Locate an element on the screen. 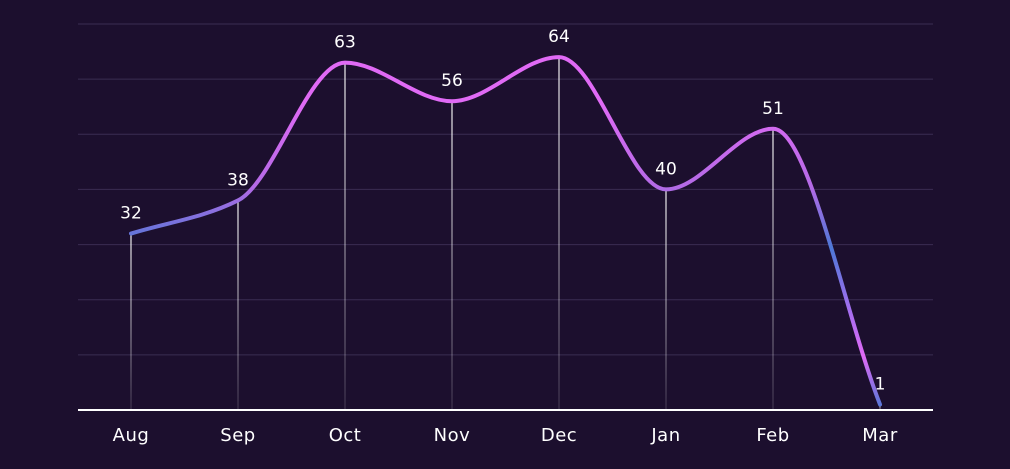 This screenshot has width=1010, height=469. data-label: 32 is located at coordinates (131, 214).